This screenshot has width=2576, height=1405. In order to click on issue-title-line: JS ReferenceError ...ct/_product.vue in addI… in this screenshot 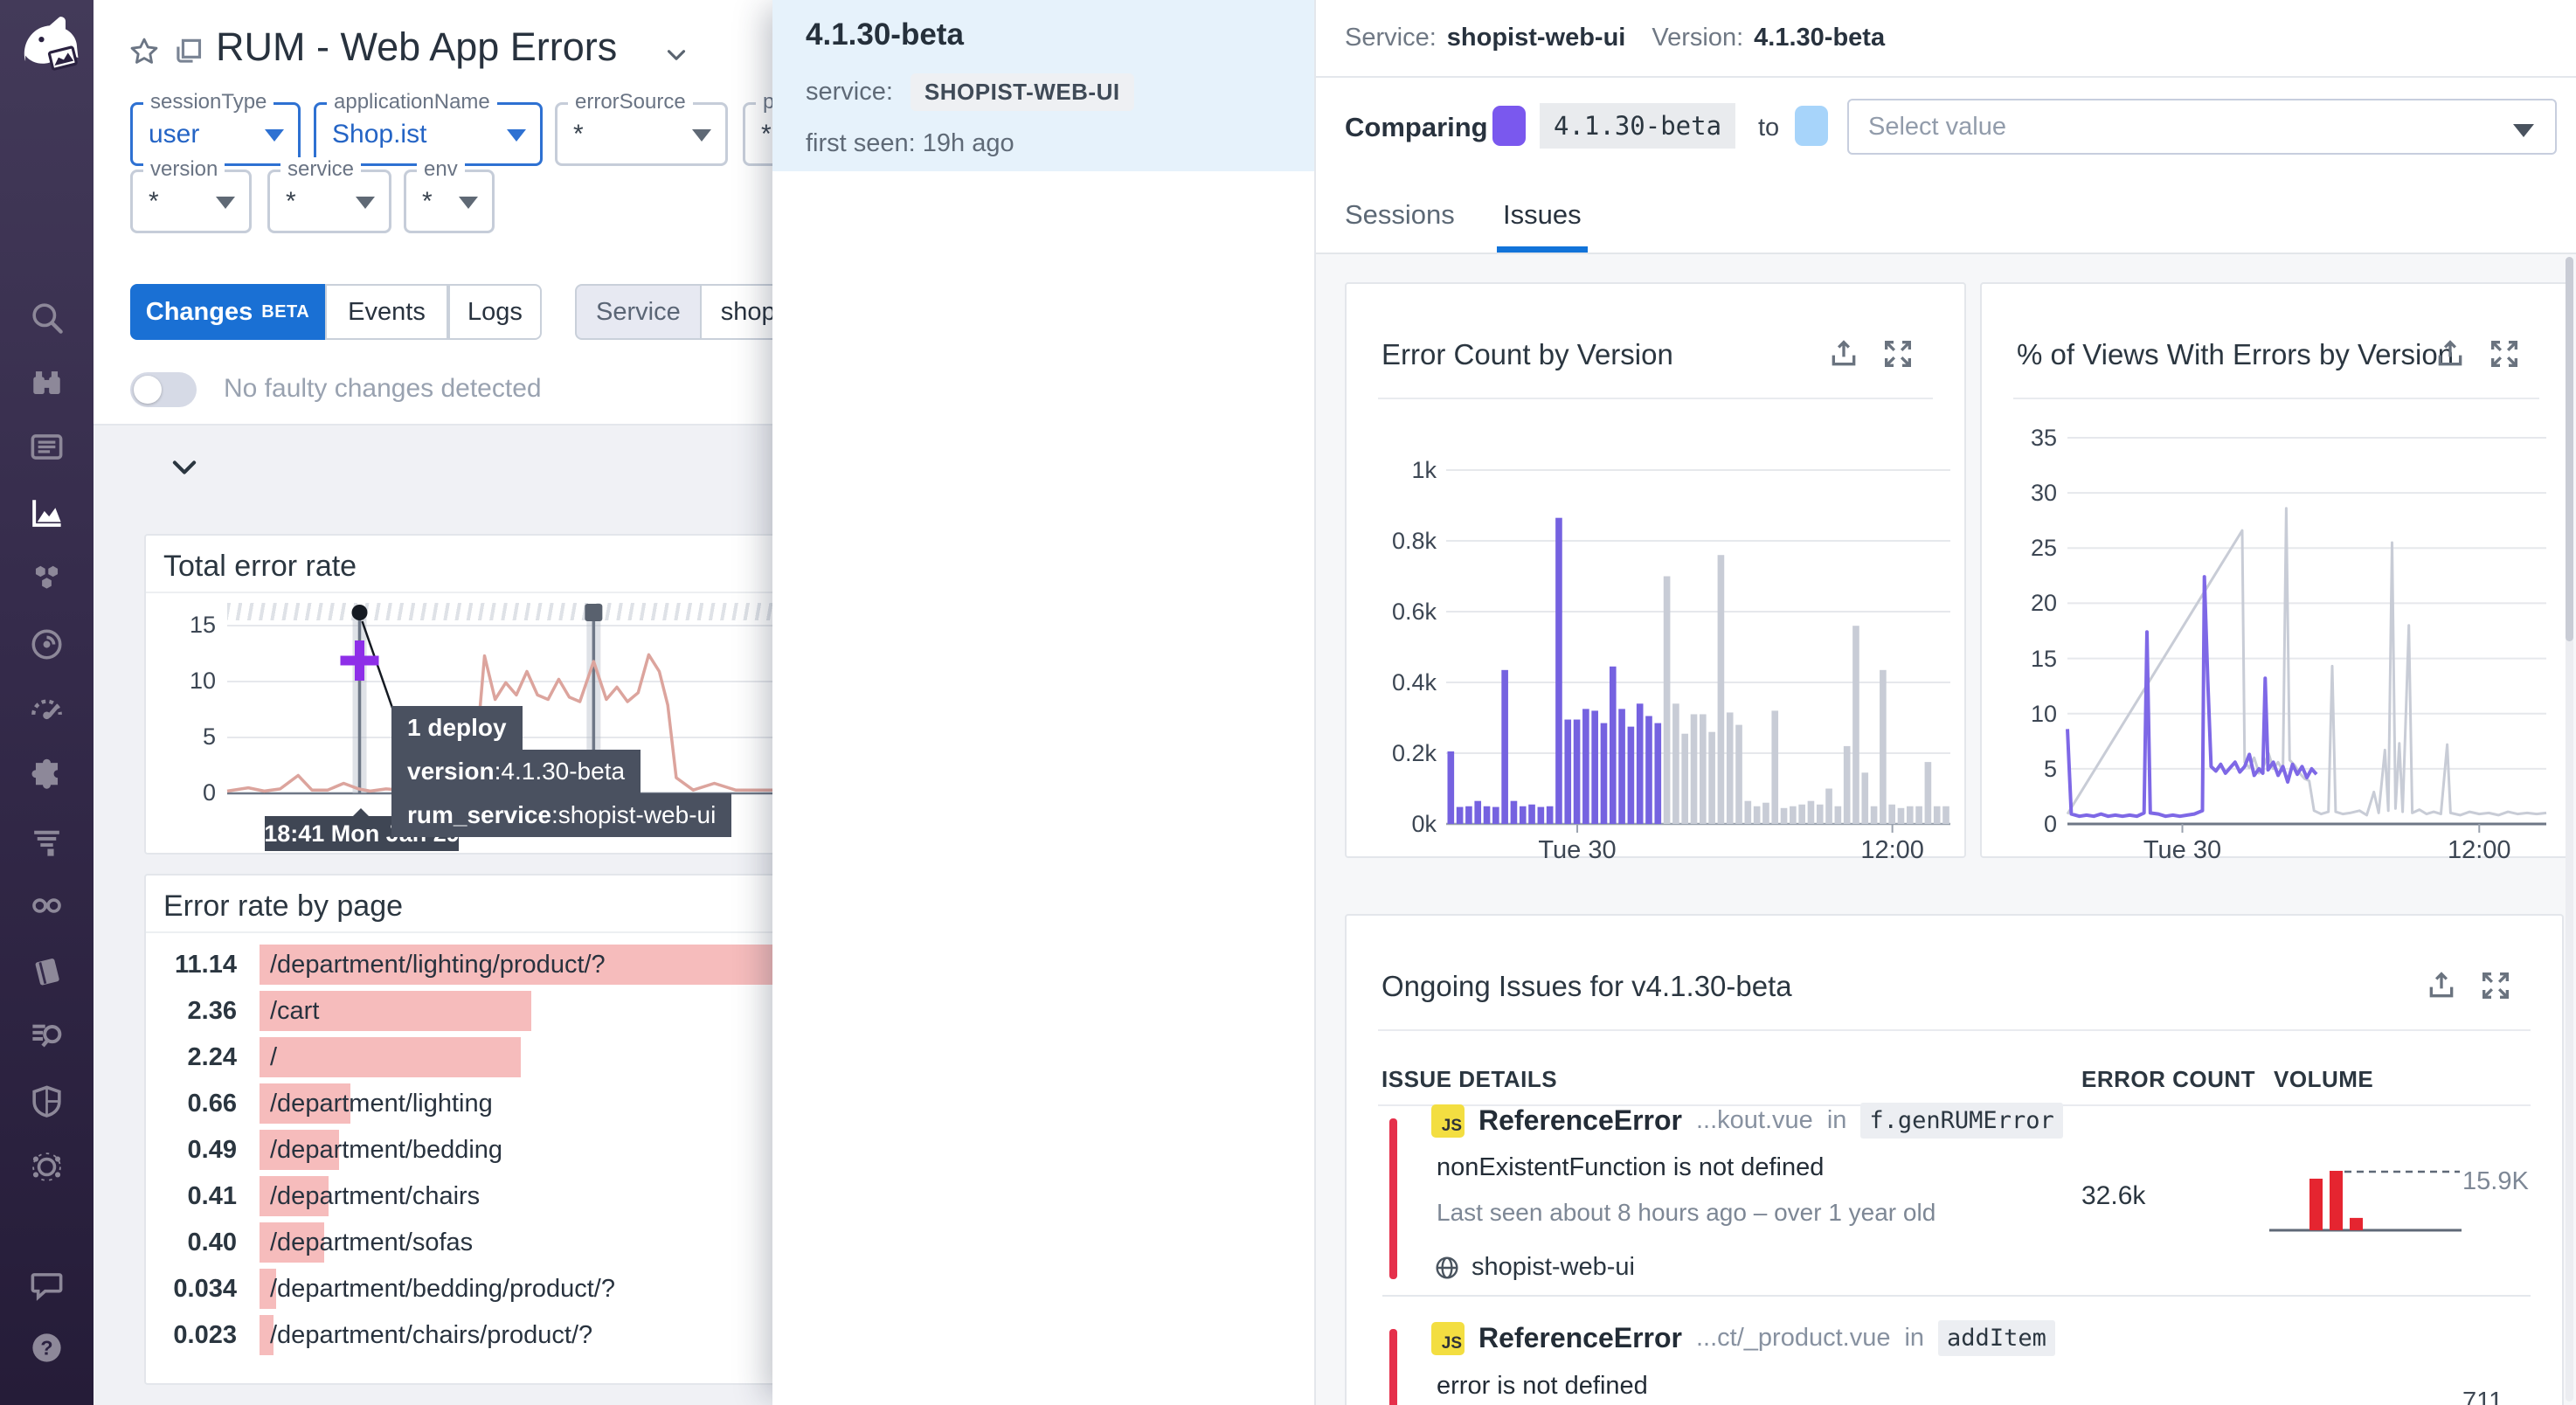, I will do `click(1743, 1338)`.